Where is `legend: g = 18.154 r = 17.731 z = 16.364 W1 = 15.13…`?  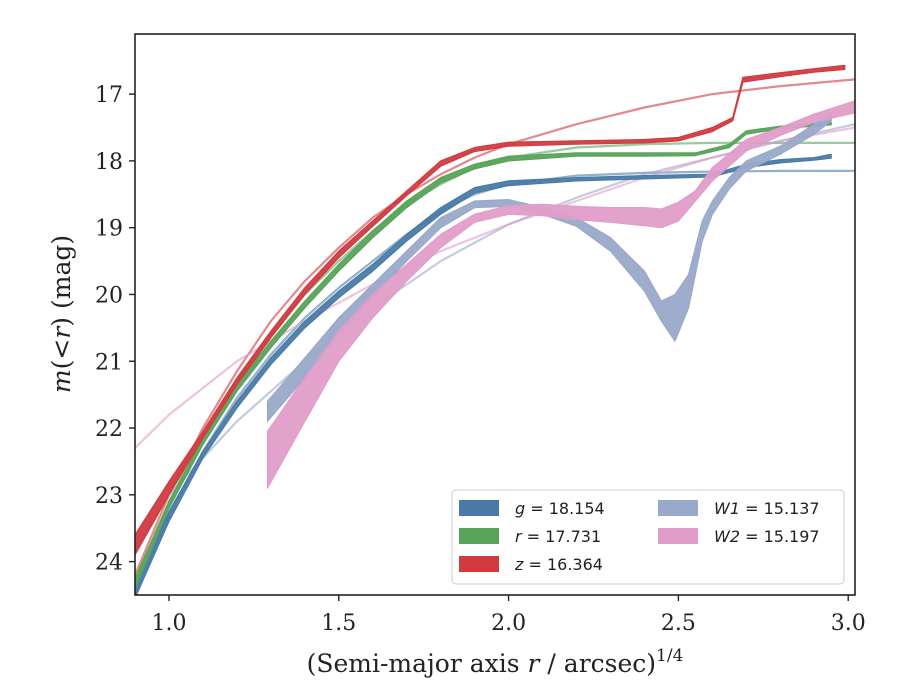
legend: g = 18.154 r = 17.731 z = 16.364 W1 = 15.13… is located at coordinates (648, 537).